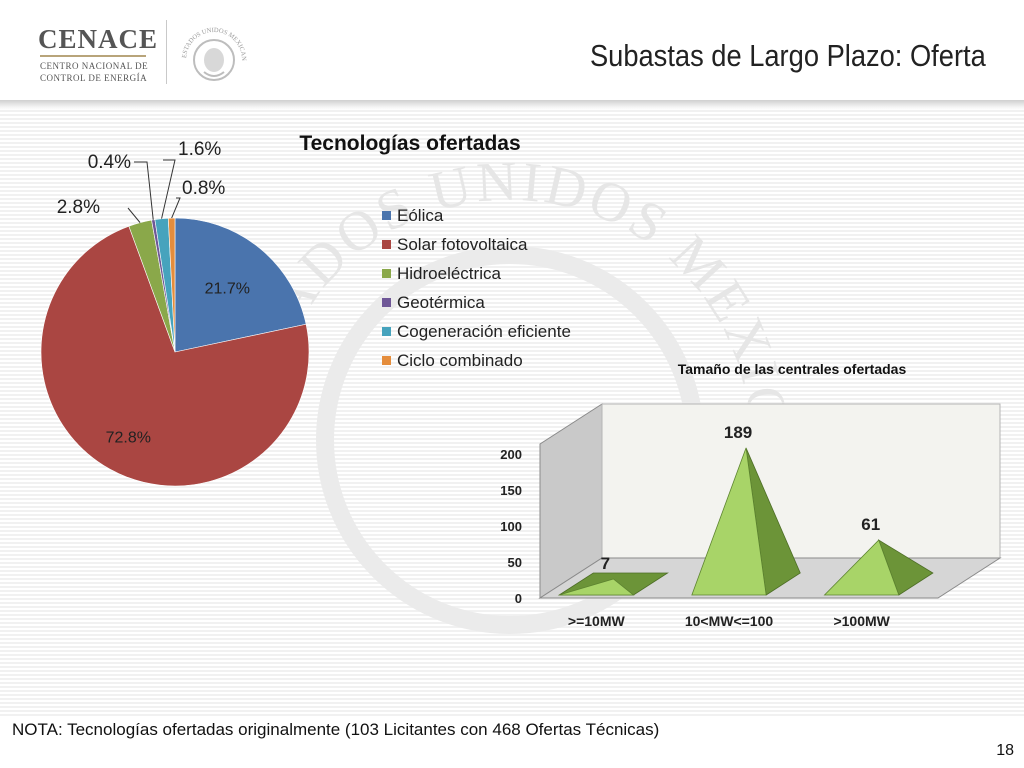  Describe the element at coordinates (870, 524) in the screenshot. I see `bar-value-label-3: 61` at that location.